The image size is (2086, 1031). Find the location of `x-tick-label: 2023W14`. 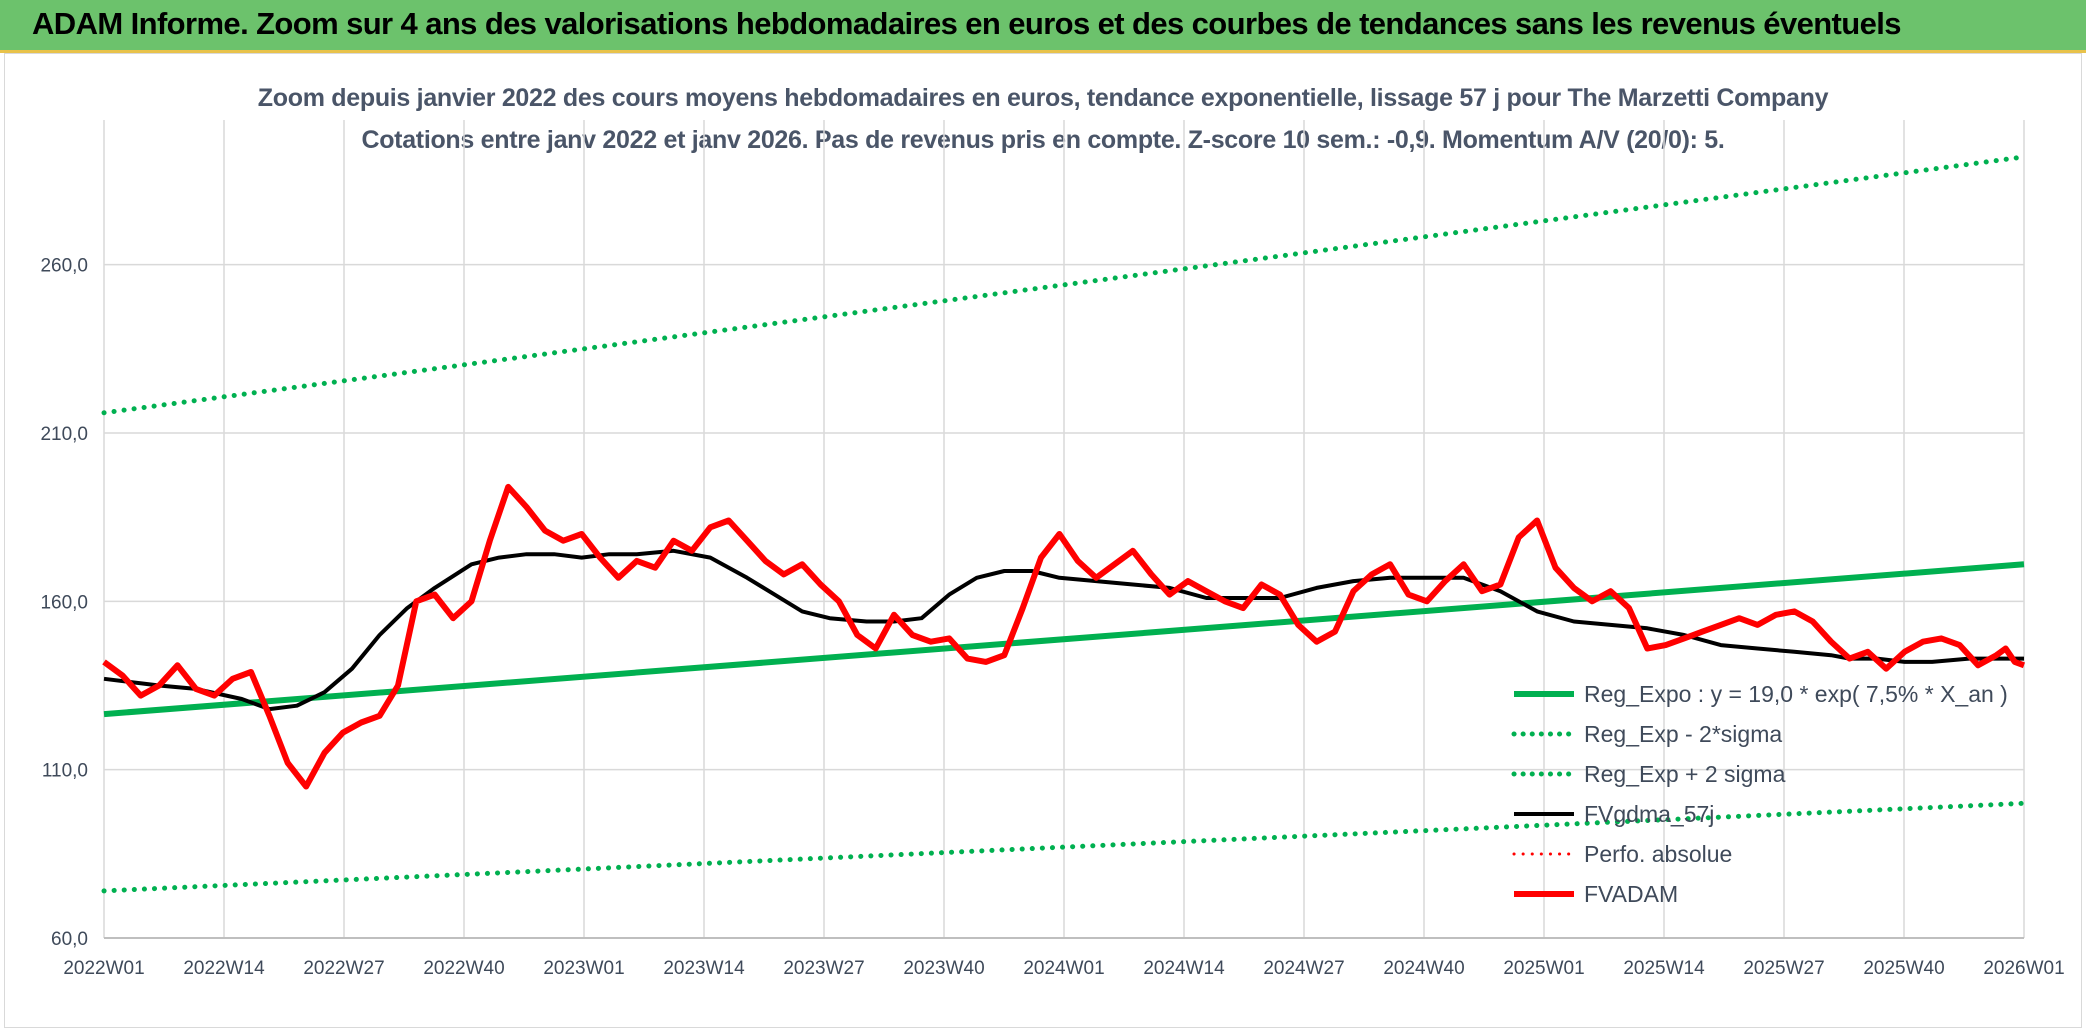

x-tick-label: 2023W14 is located at coordinates (704, 968).